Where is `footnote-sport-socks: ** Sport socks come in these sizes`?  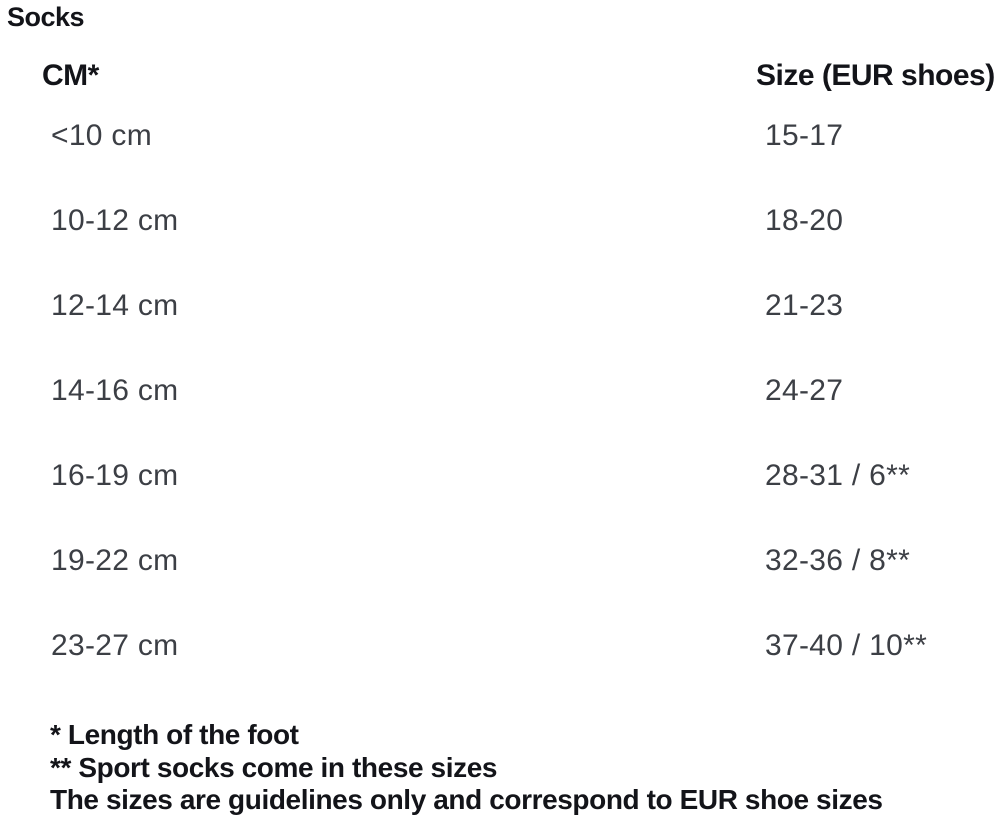
footnote-sport-socks: ** Sport socks come in these sizes is located at coordinates (274, 767).